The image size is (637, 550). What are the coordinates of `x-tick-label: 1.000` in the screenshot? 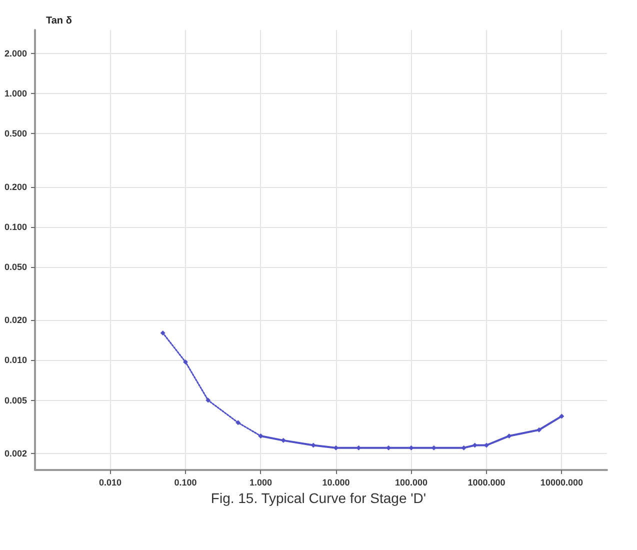 It's located at (260, 483).